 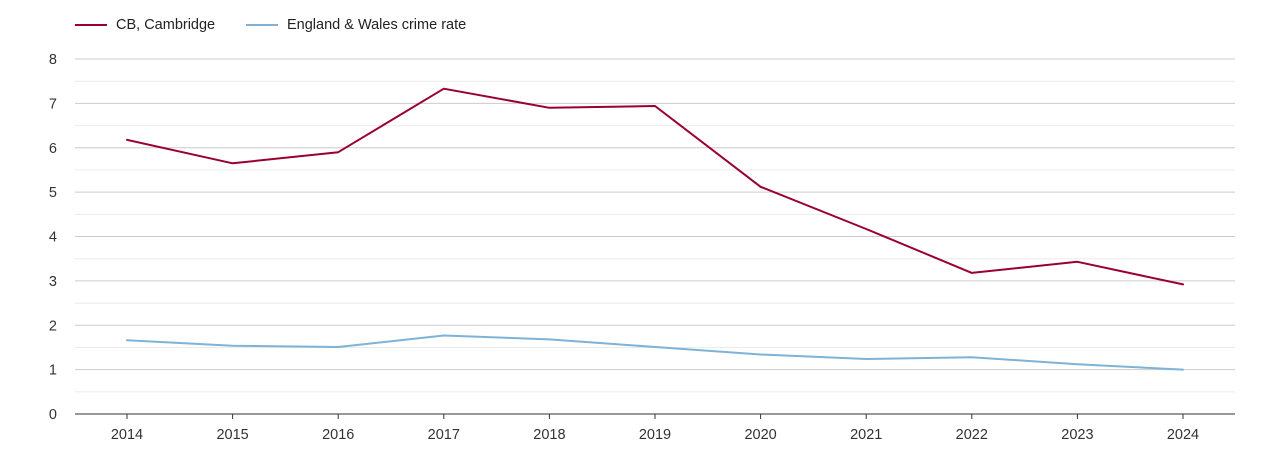 I want to click on y-tick-label: 0, so click(x=53, y=415).